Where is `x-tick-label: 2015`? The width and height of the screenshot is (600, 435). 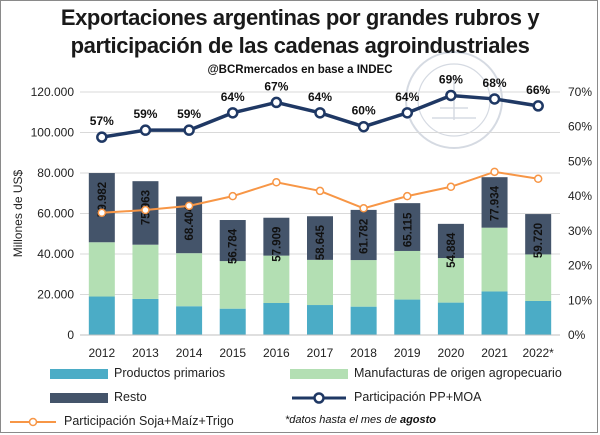 x-tick-label: 2015 is located at coordinates (232, 353).